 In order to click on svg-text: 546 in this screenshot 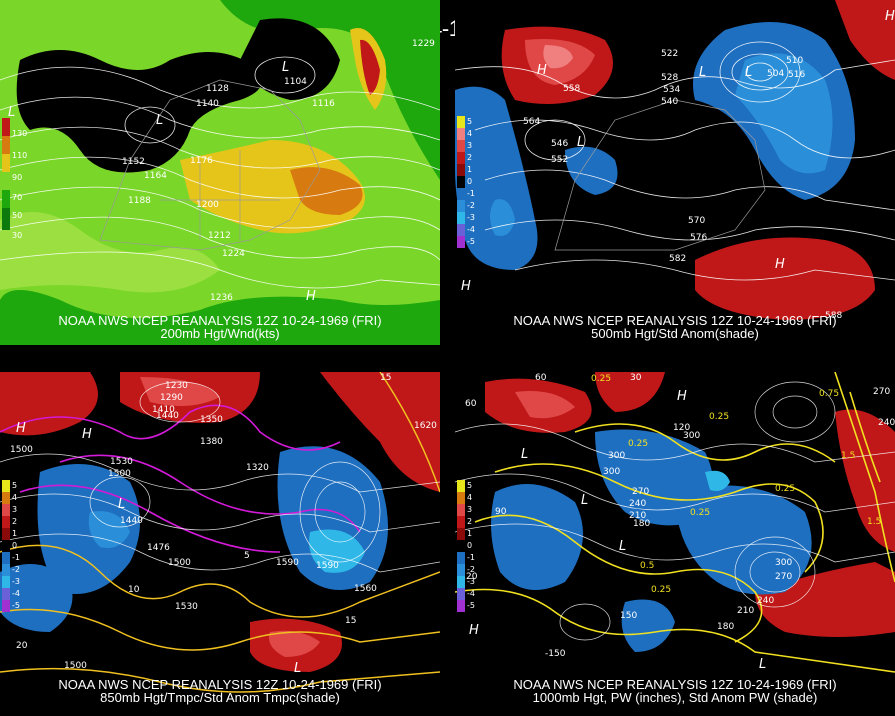, I will do `click(559, 144)`.